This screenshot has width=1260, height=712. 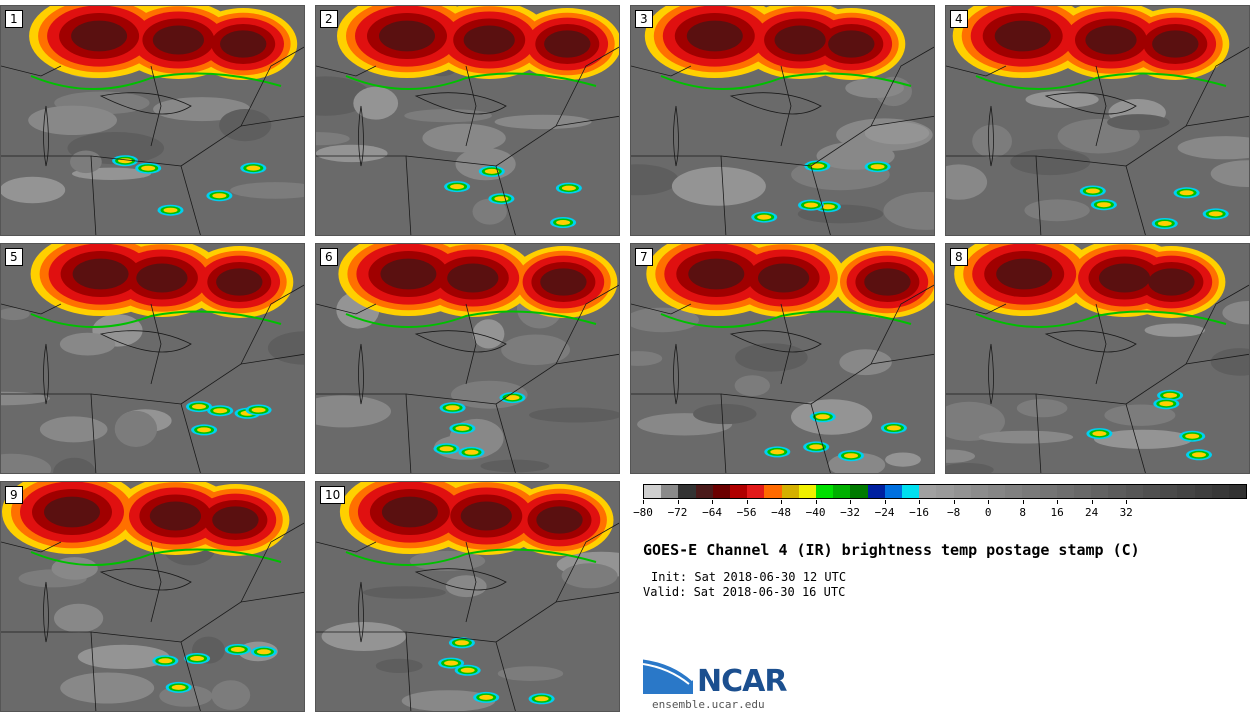 I want to click on init-time: Init: Sat 2018-06-30 12 UTC, so click(x=749, y=577).